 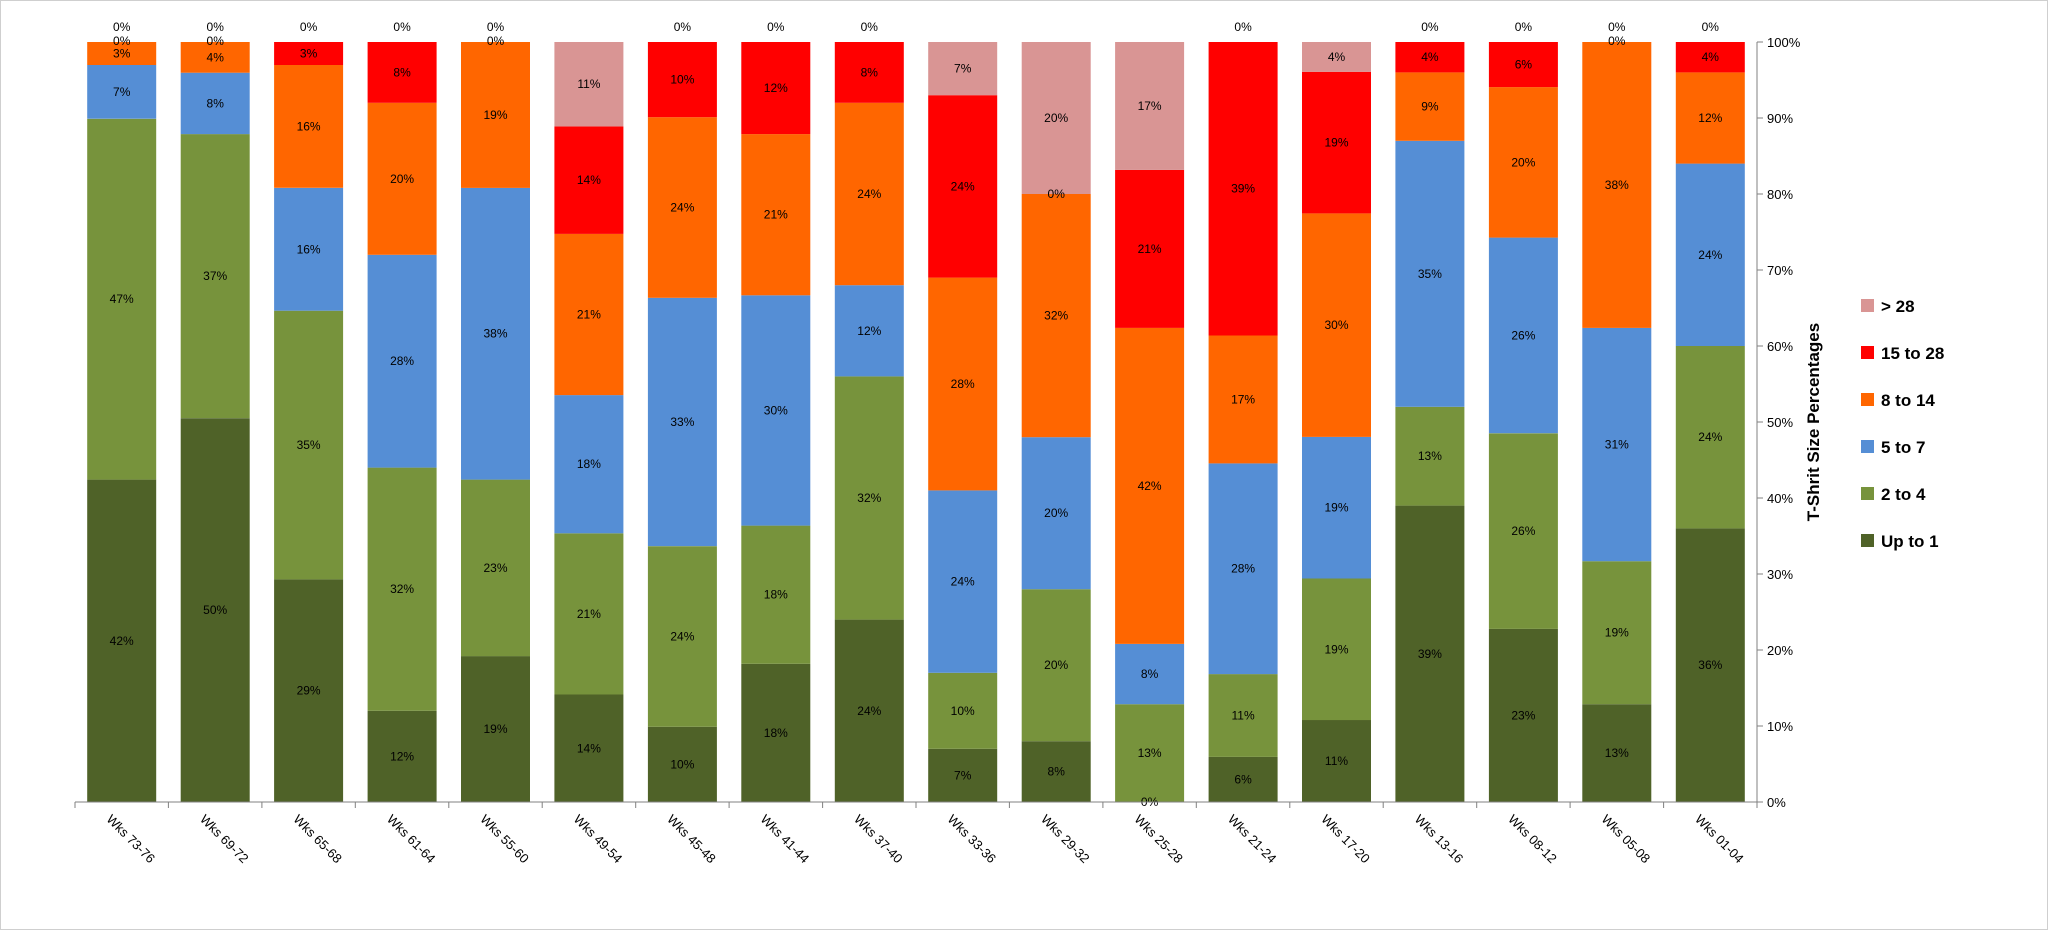 I want to click on data-label-up-to-1-wks-55-60: 19%, so click(x=495, y=729).